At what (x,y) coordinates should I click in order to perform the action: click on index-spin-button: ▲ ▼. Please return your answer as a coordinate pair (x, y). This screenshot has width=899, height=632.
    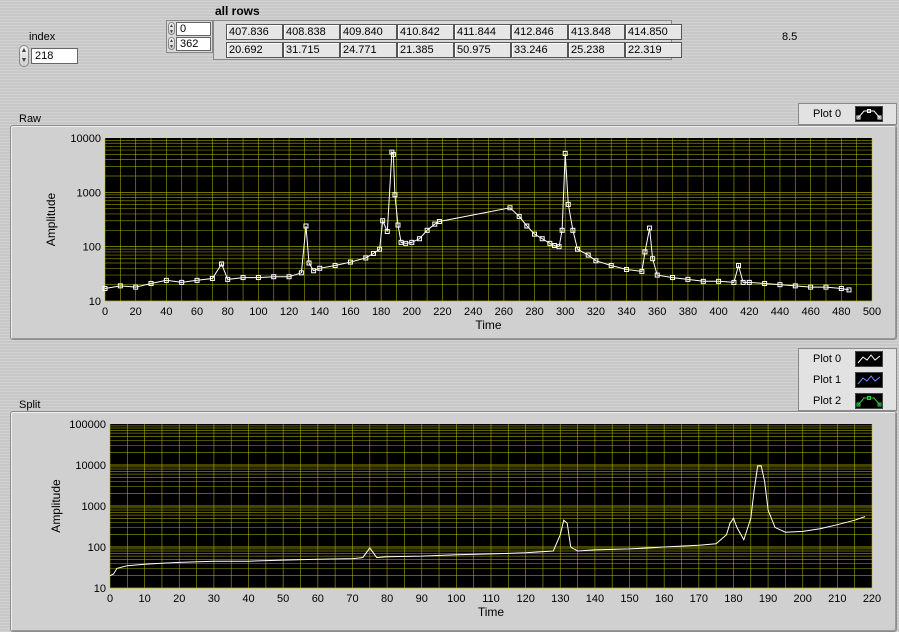
    Looking at the image, I should click on (24, 56).